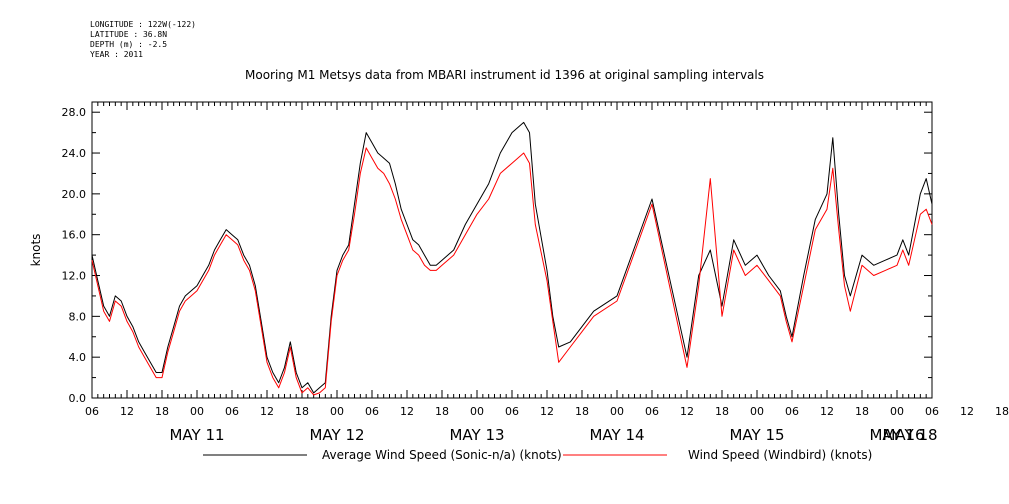 This screenshot has width=1009, height=504. What do you see at coordinates (78, 316) in the screenshot?
I see `y-tick-label: 8.0` at bounding box center [78, 316].